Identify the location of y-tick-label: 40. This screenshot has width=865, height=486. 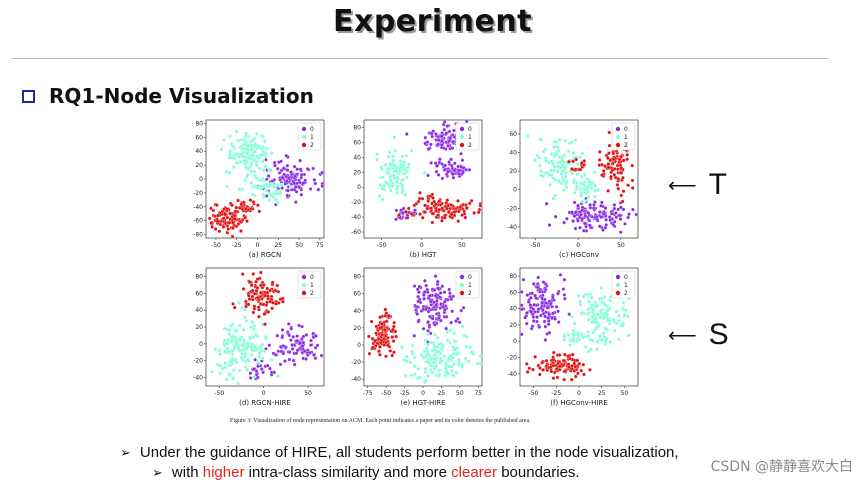
(199, 310).